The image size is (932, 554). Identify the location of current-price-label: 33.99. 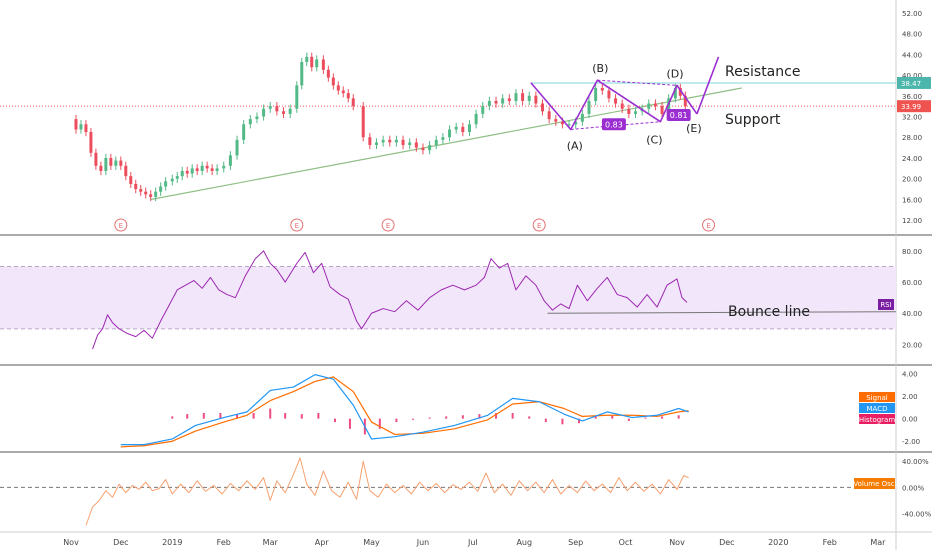
(911, 107).